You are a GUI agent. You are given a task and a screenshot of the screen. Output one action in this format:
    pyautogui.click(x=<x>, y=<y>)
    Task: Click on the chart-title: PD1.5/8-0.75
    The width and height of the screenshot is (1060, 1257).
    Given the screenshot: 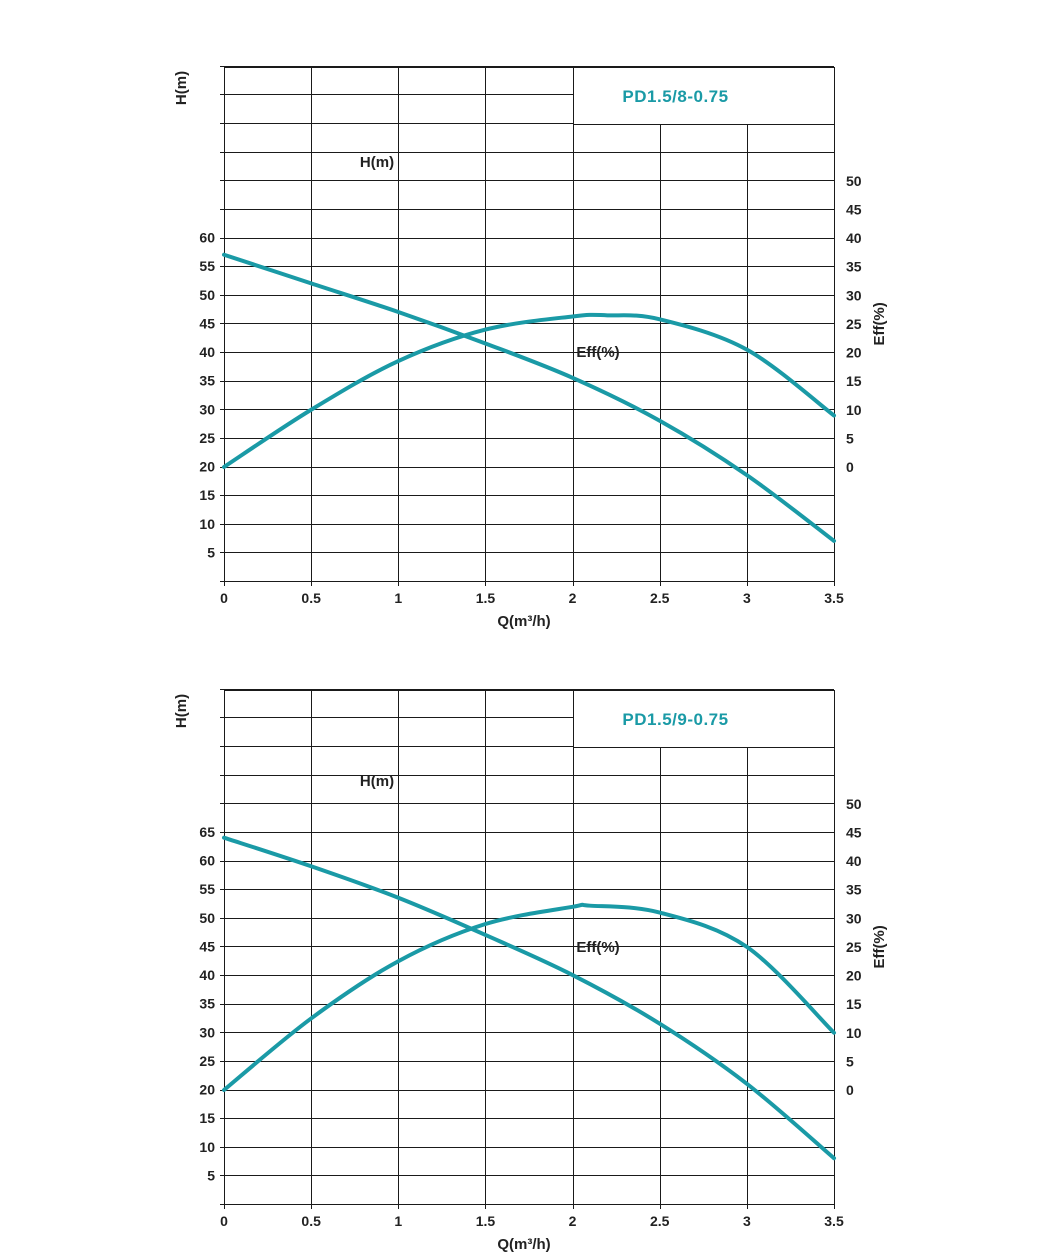 What is the action you would take?
    pyautogui.click(x=675, y=96)
    